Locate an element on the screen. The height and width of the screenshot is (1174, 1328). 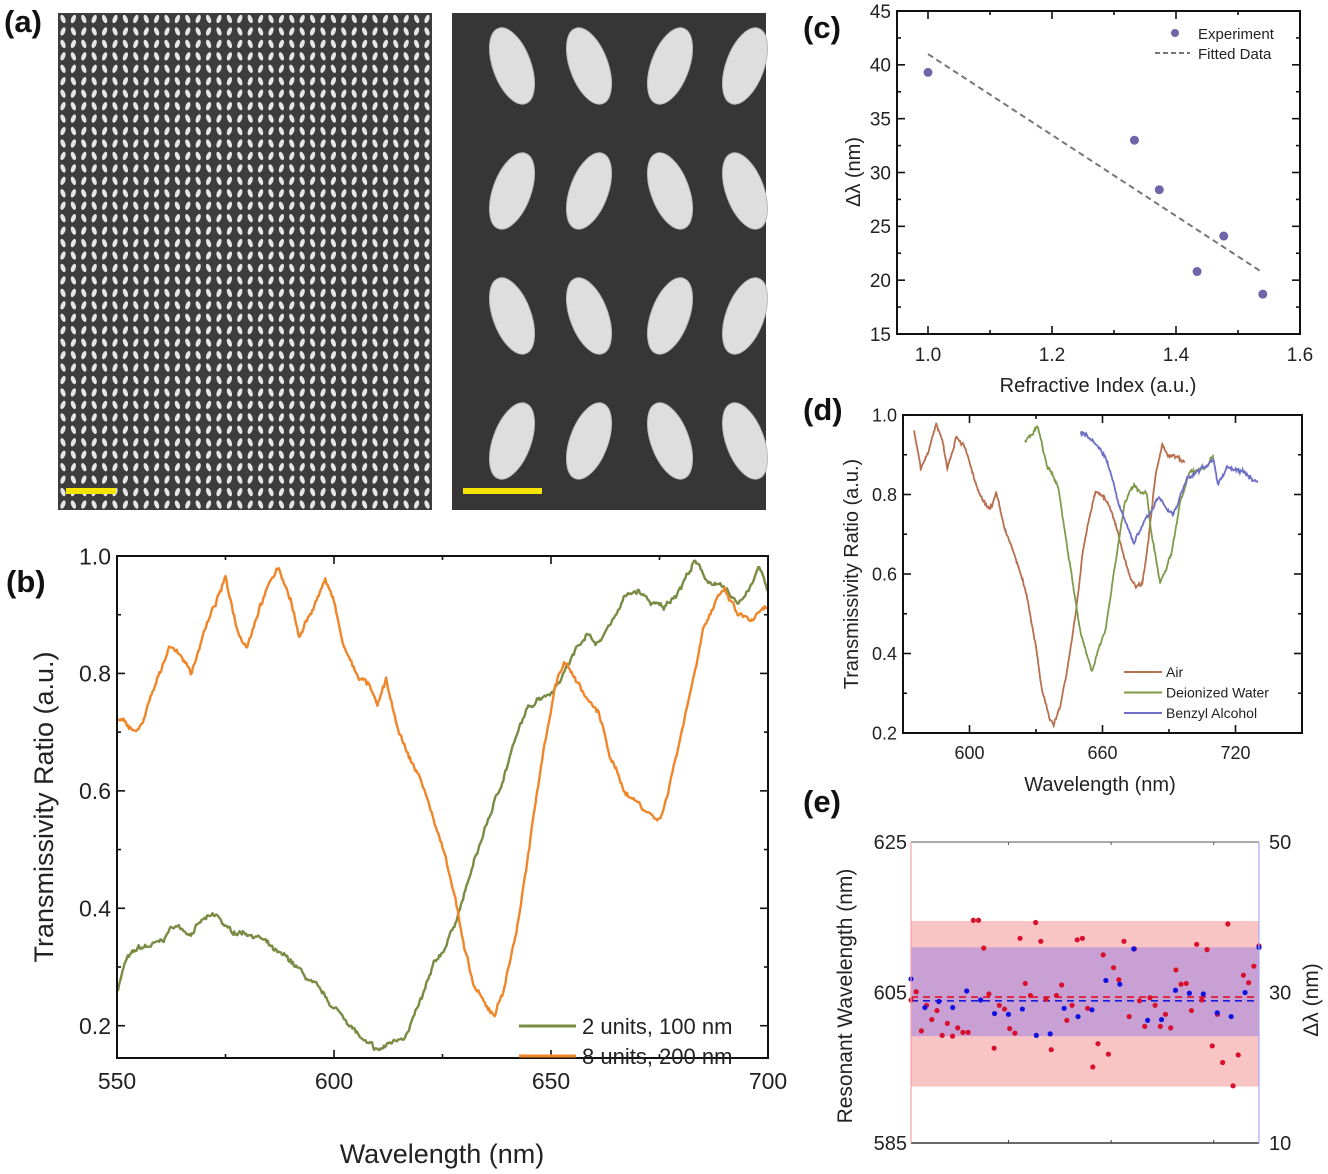
y-axis-label: Transmissivity Ratio (a.u.) is located at coordinates (44, 806).